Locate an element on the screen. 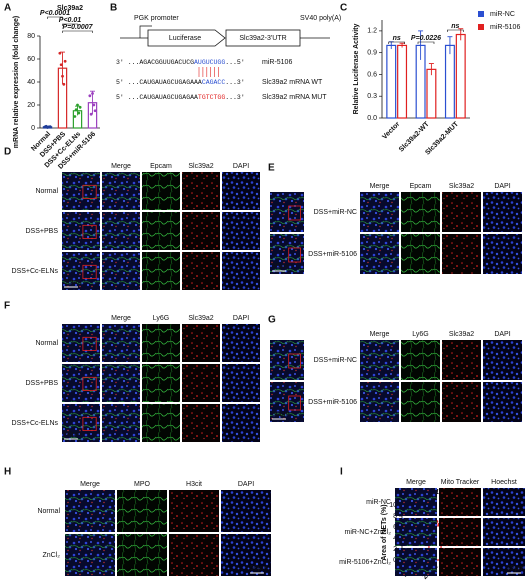 This screenshot has height=580, width=531. significance-label: P<0.0001 is located at coordinates (55, 13).